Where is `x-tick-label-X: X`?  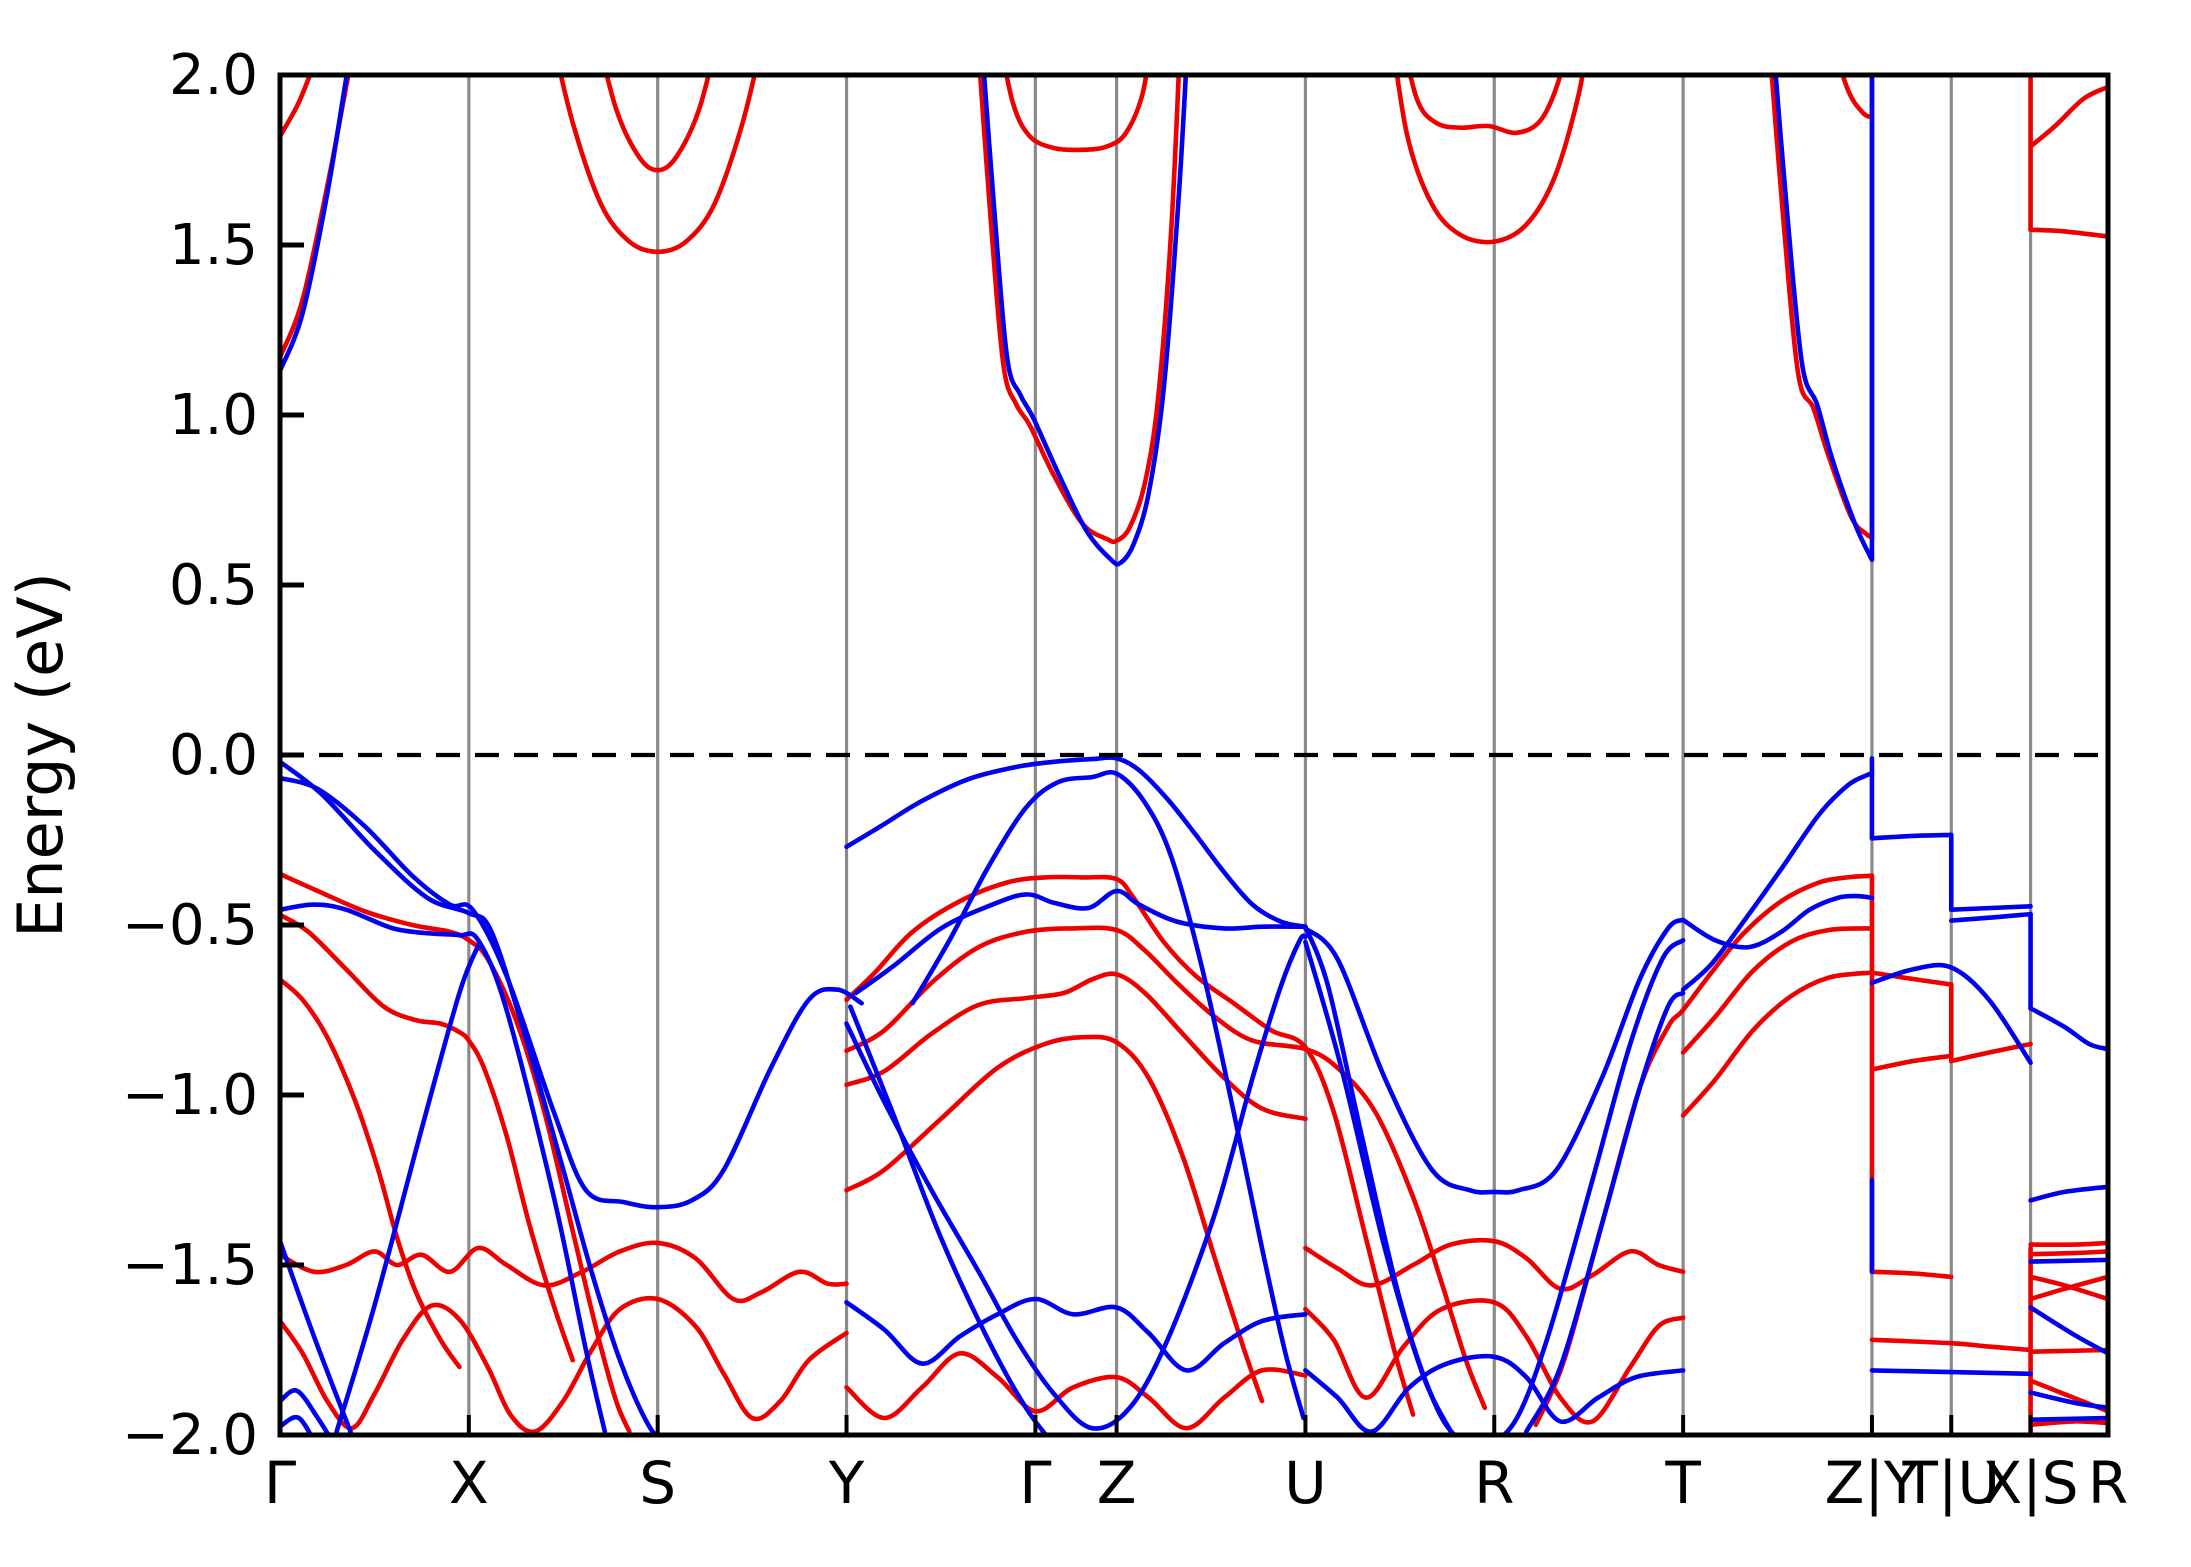 x-tick-label-X: X is located at coordinates (469, 1483).